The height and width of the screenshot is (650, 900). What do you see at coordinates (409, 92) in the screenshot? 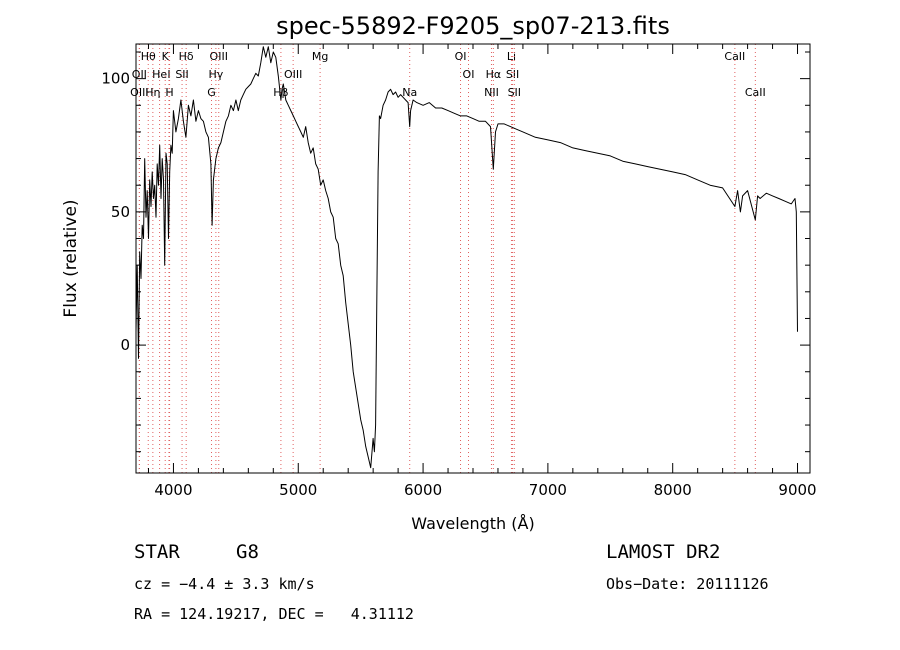
I see `spectral-line-label: Na` at bounding box center [409, 92].